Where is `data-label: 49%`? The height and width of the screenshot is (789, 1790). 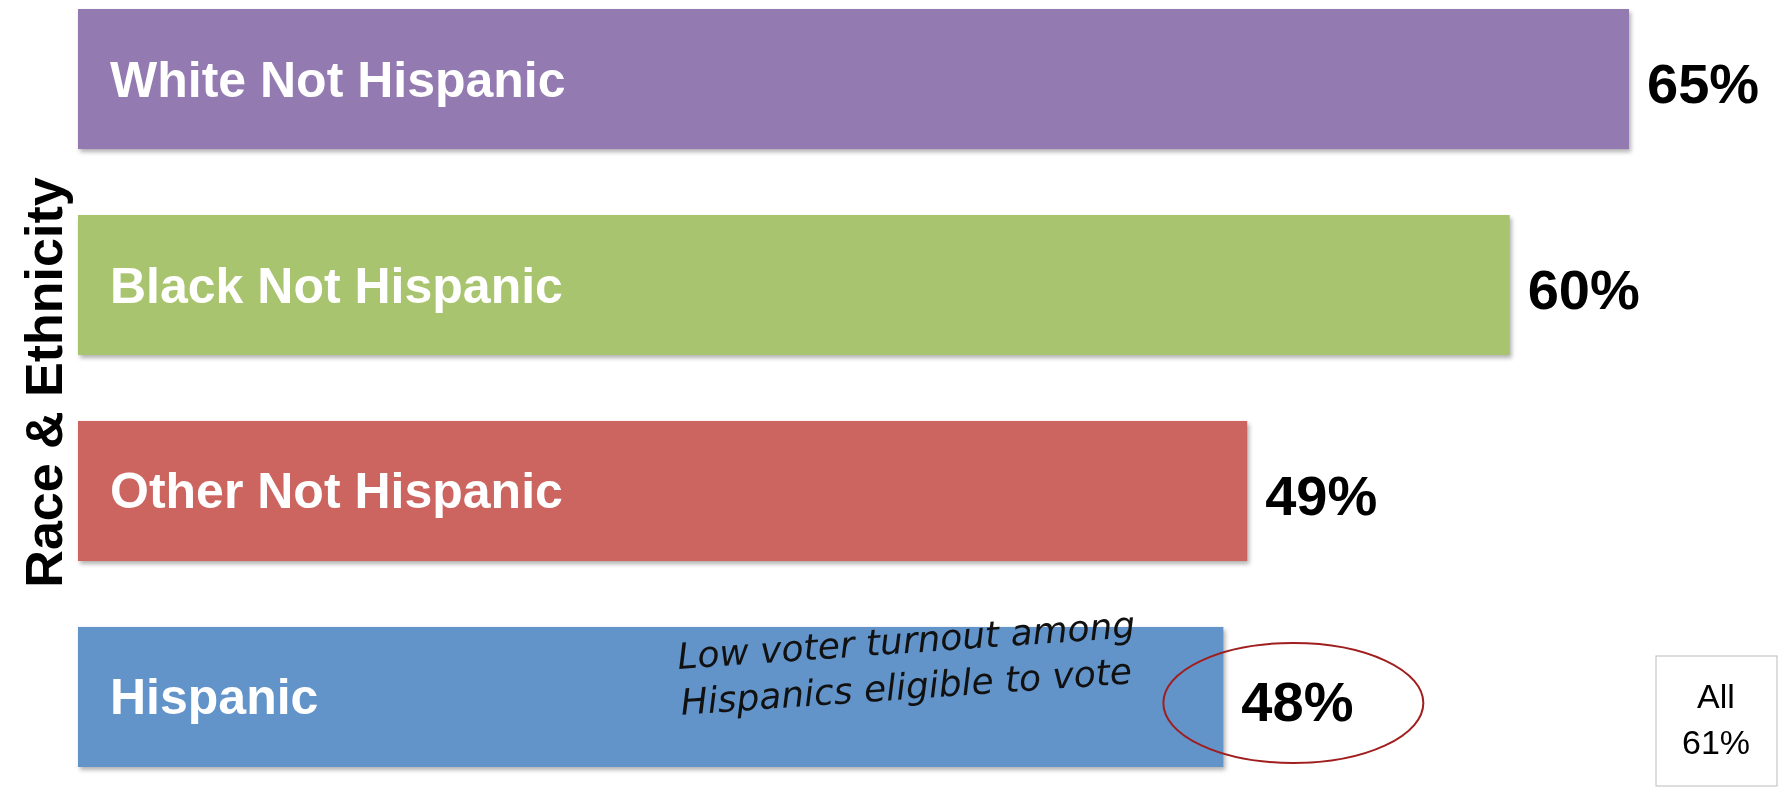 data-label: 49% is located at coordinates (1321, 495).